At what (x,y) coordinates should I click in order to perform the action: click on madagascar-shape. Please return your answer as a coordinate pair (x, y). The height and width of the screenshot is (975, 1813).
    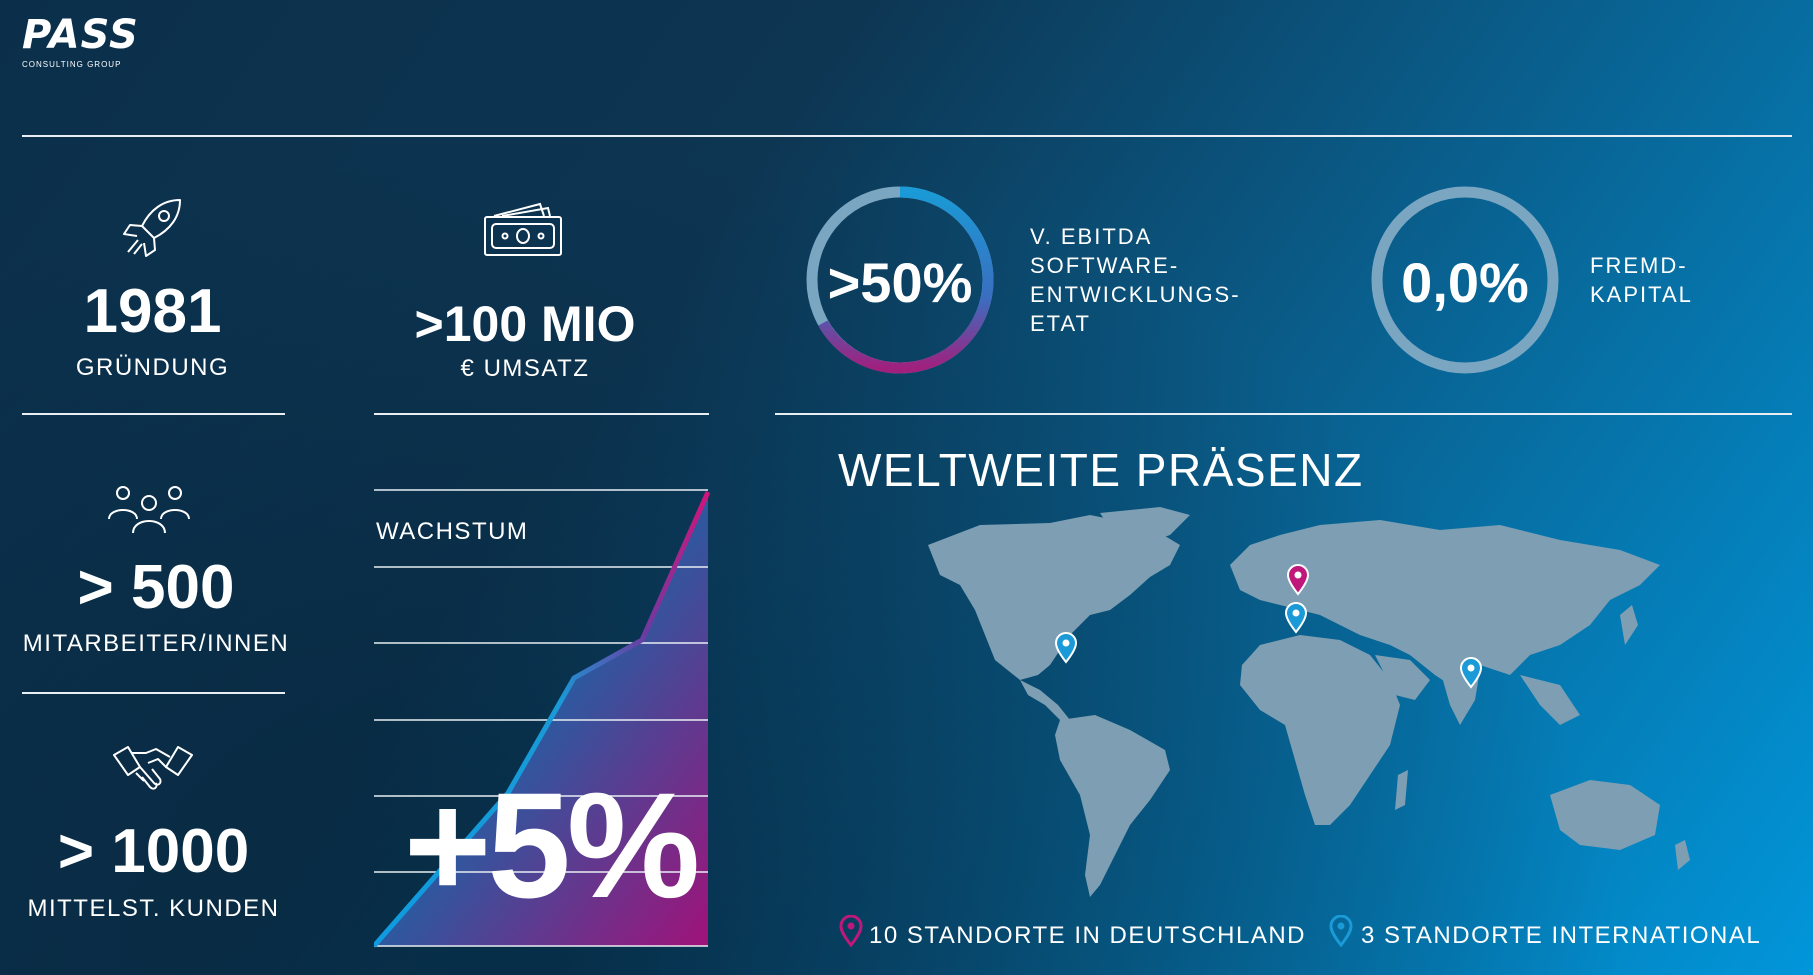
    Looking at the image, I should click on (1401, 790).